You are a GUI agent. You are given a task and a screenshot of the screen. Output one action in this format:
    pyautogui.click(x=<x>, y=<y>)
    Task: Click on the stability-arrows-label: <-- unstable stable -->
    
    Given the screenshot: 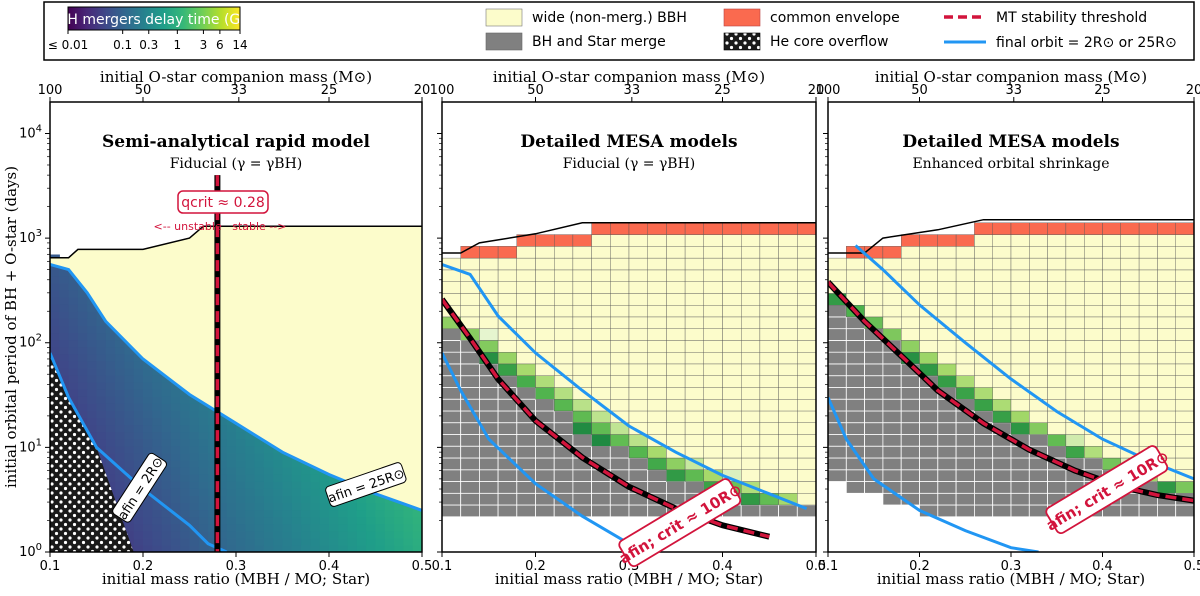 What is the action you would take?
    pyautogui.click(x=220, y=226)
    